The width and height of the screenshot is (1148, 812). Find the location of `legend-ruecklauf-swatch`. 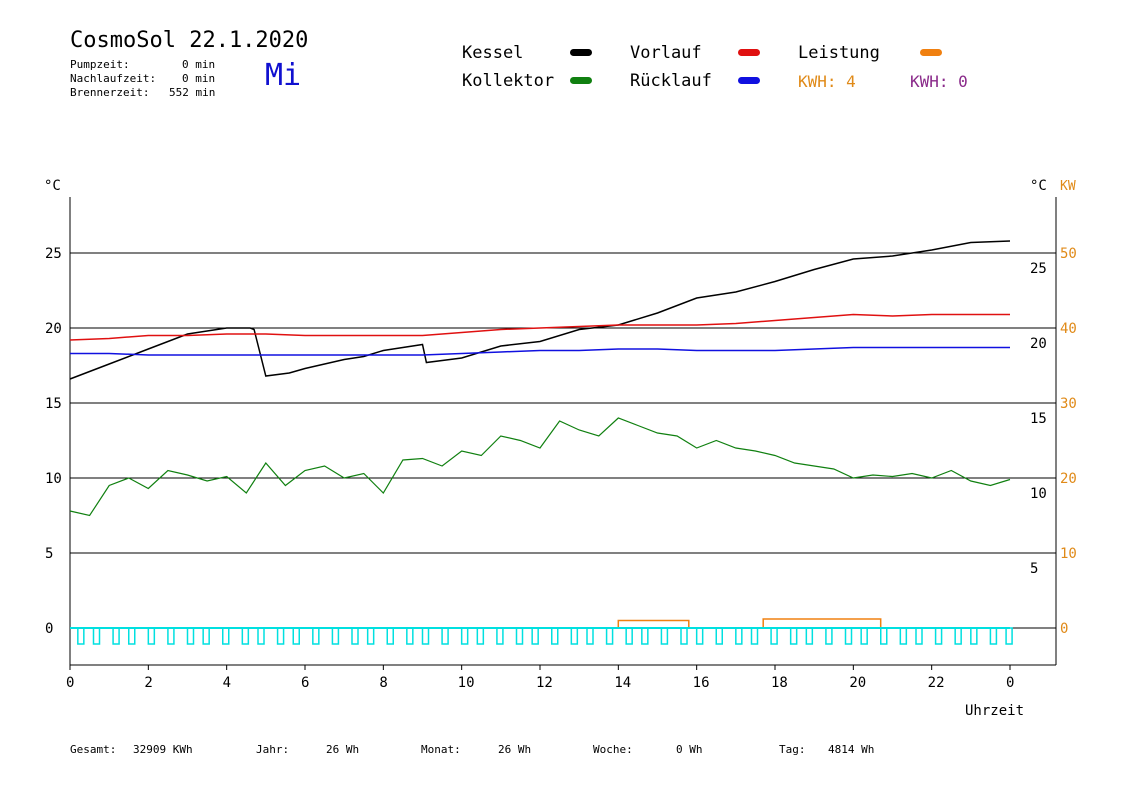

legend-ruecklauf-swatch is located at coordinates (749, 80).